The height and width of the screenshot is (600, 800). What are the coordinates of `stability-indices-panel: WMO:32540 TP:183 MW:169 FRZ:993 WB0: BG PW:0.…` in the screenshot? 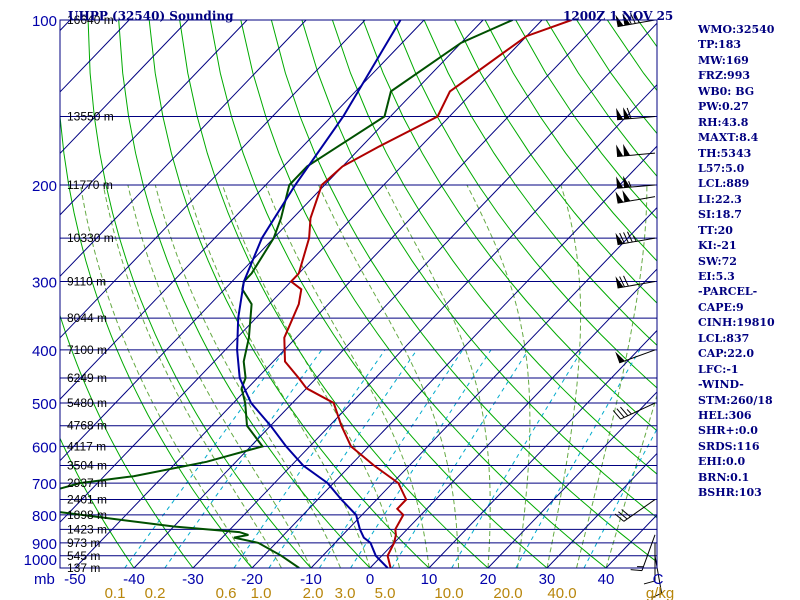 It's located at (748, 261).